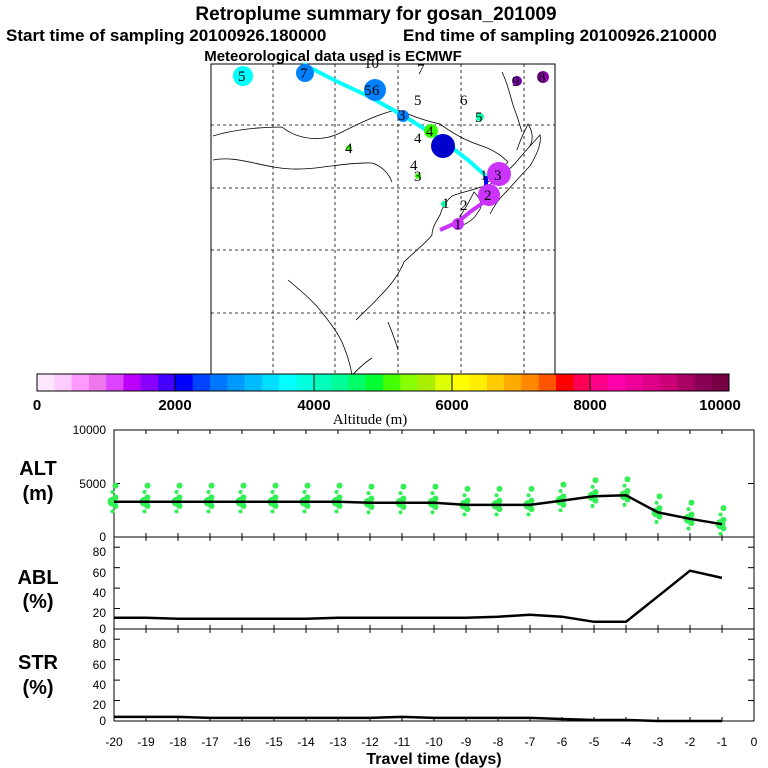 The height and width of the screenshot is (768, 768). Describe the element at coordinates (498, 742) in the screenshot. I see `x-tick-label: -8` at that location.